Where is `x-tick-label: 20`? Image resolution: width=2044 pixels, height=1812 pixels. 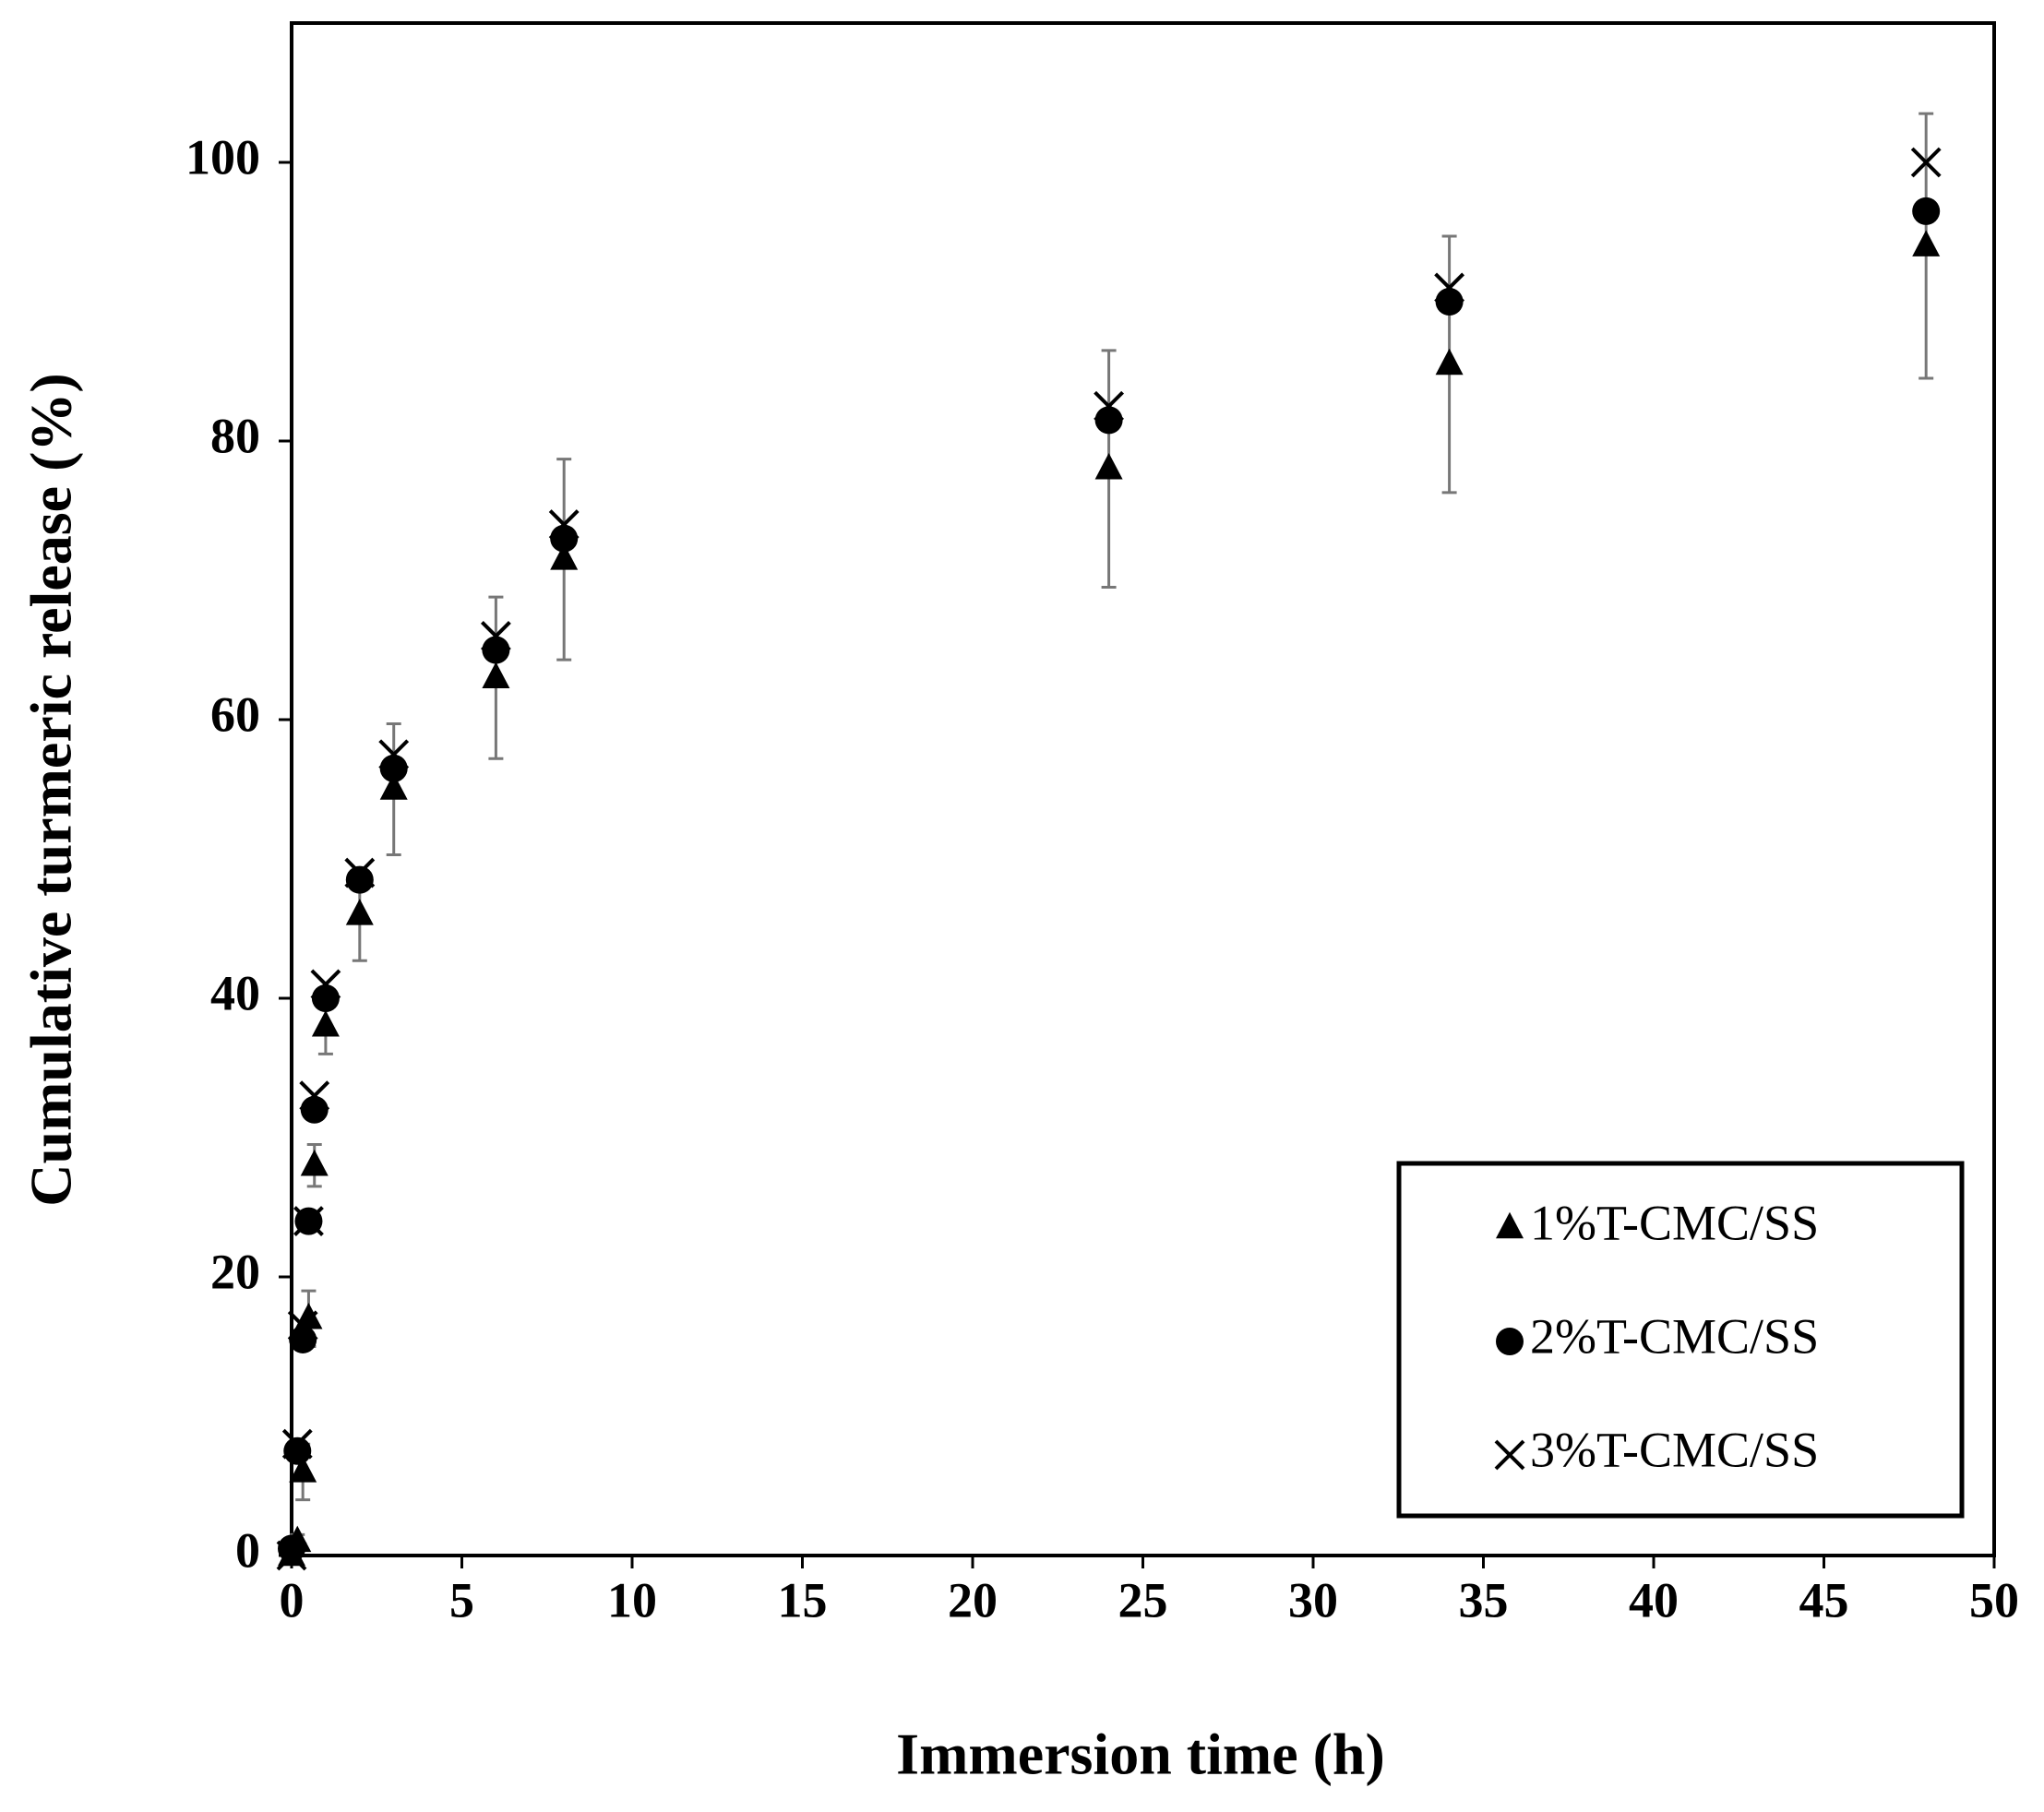 x-tick-label: 20 is located at coordinates (973, 1599).